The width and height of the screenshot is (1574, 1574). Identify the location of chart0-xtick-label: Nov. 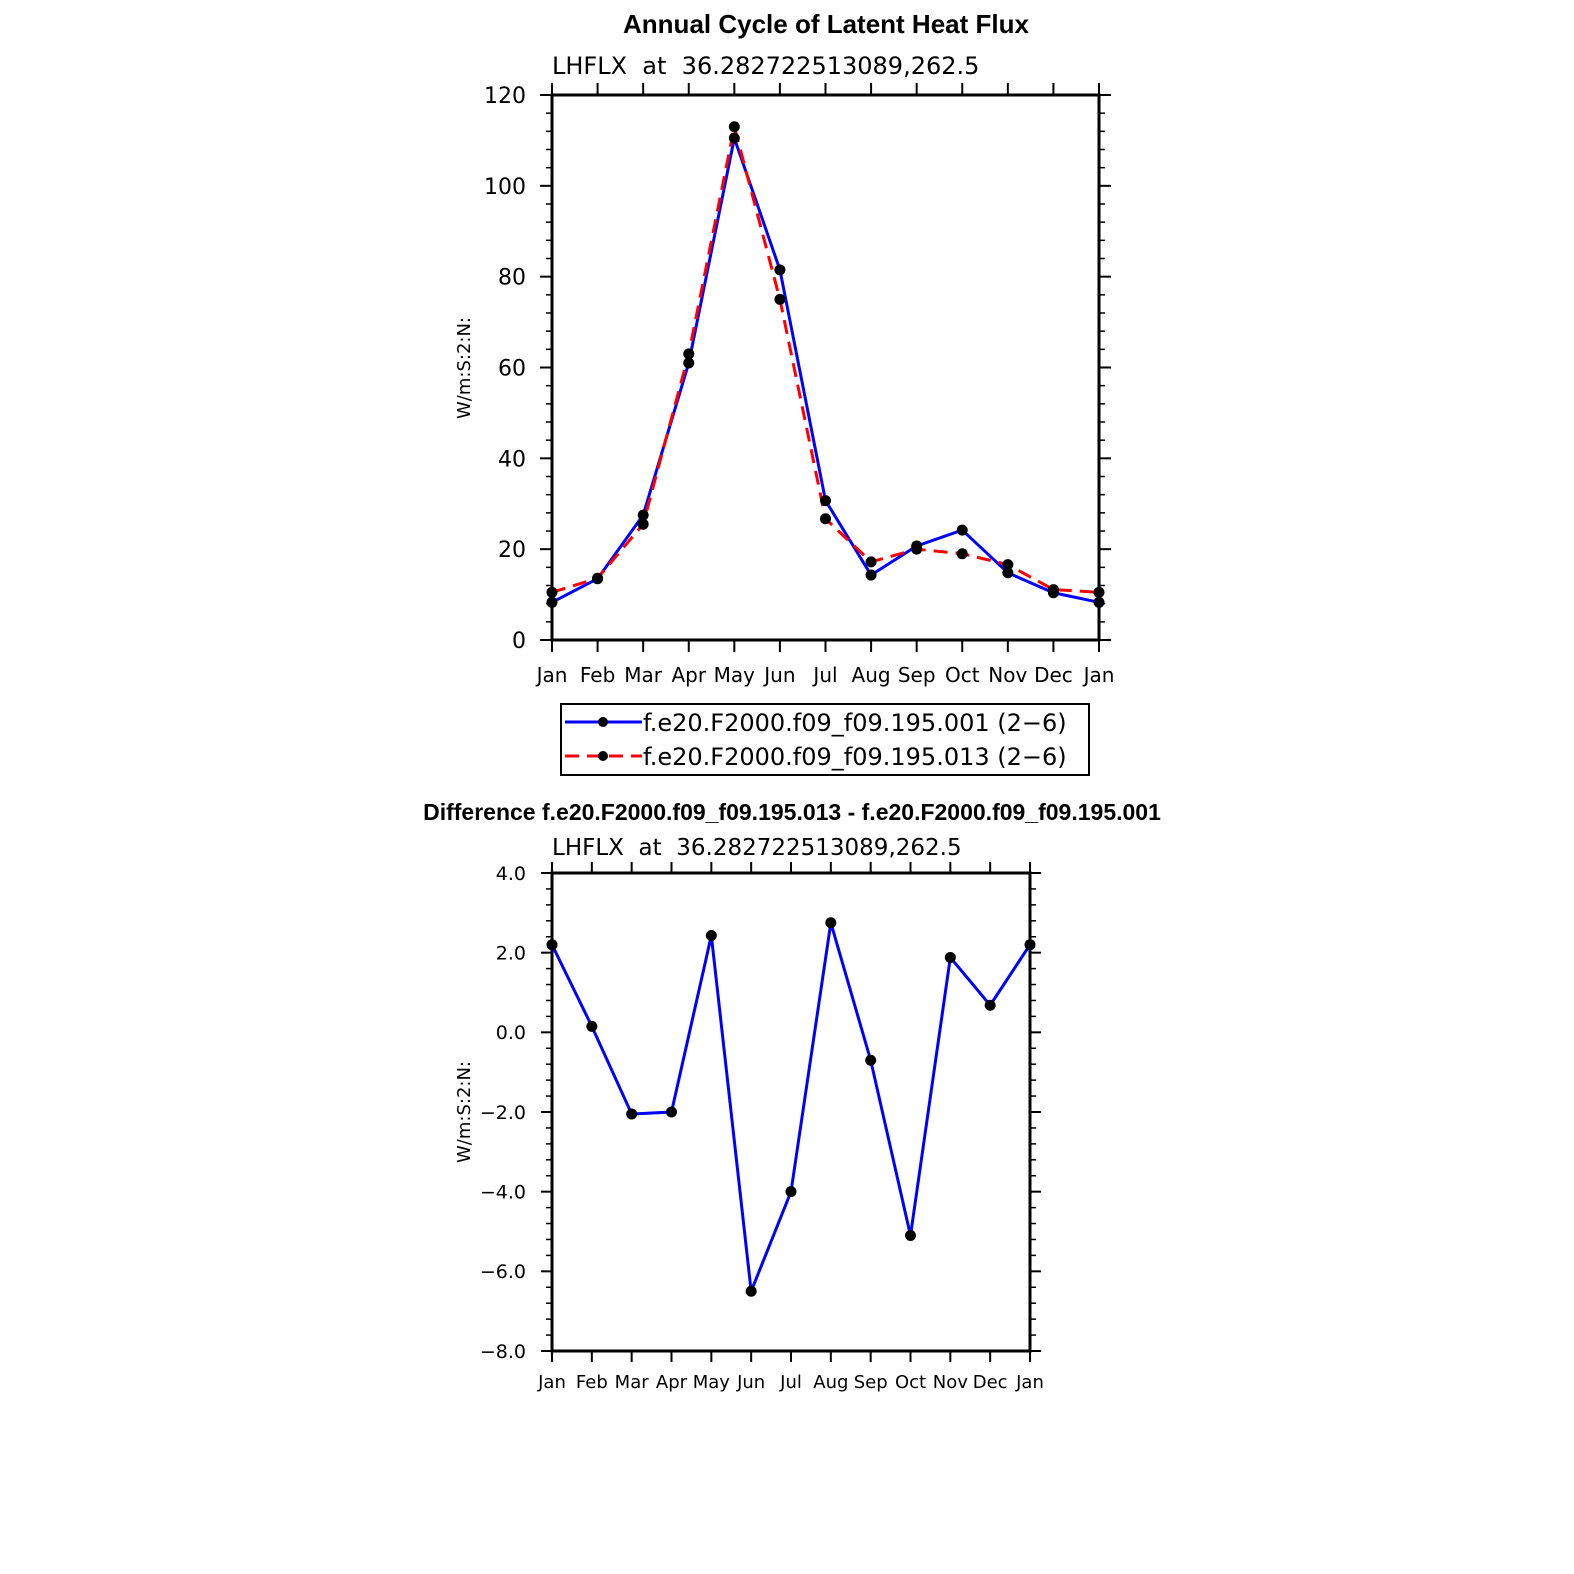
(1007, 675).